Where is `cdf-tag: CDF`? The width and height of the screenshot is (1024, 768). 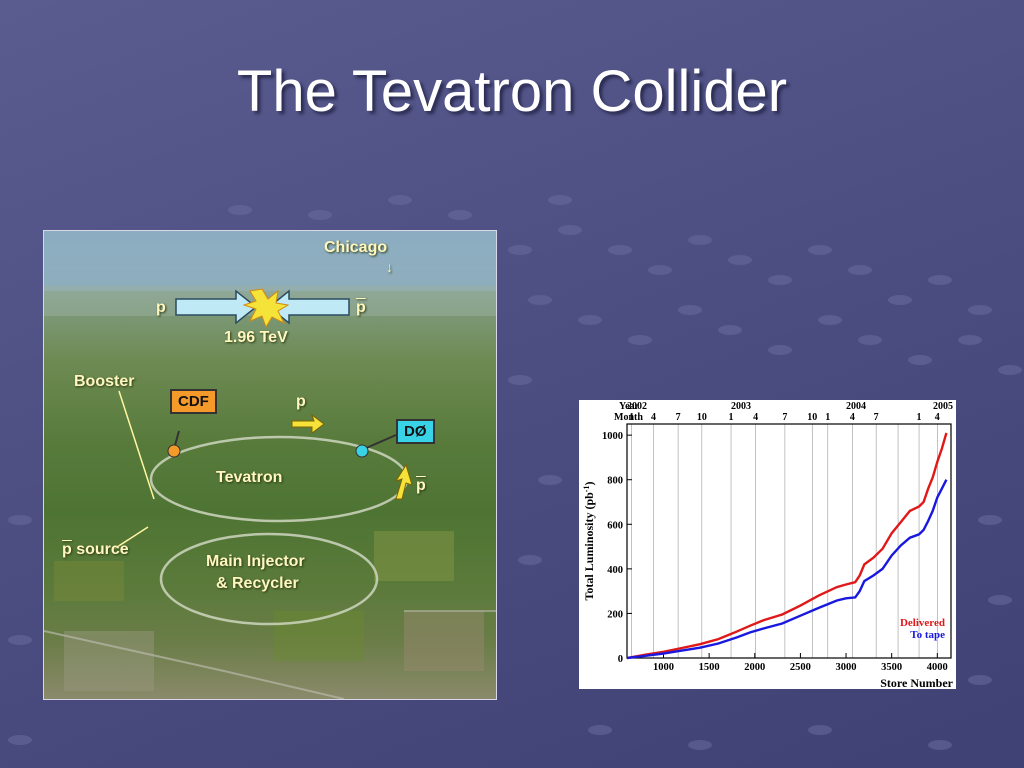 cdf-tag: CDF is located at coordinates (193, 401).